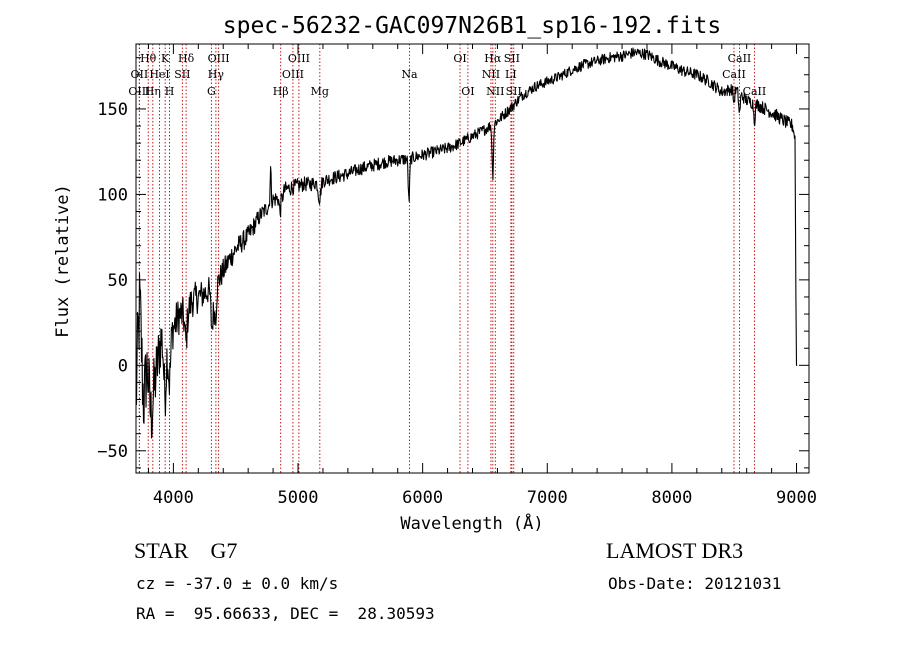  Describe the element at coordinates (123, 366) in the screenshot. I see `y-tick-label: 0` at that location.